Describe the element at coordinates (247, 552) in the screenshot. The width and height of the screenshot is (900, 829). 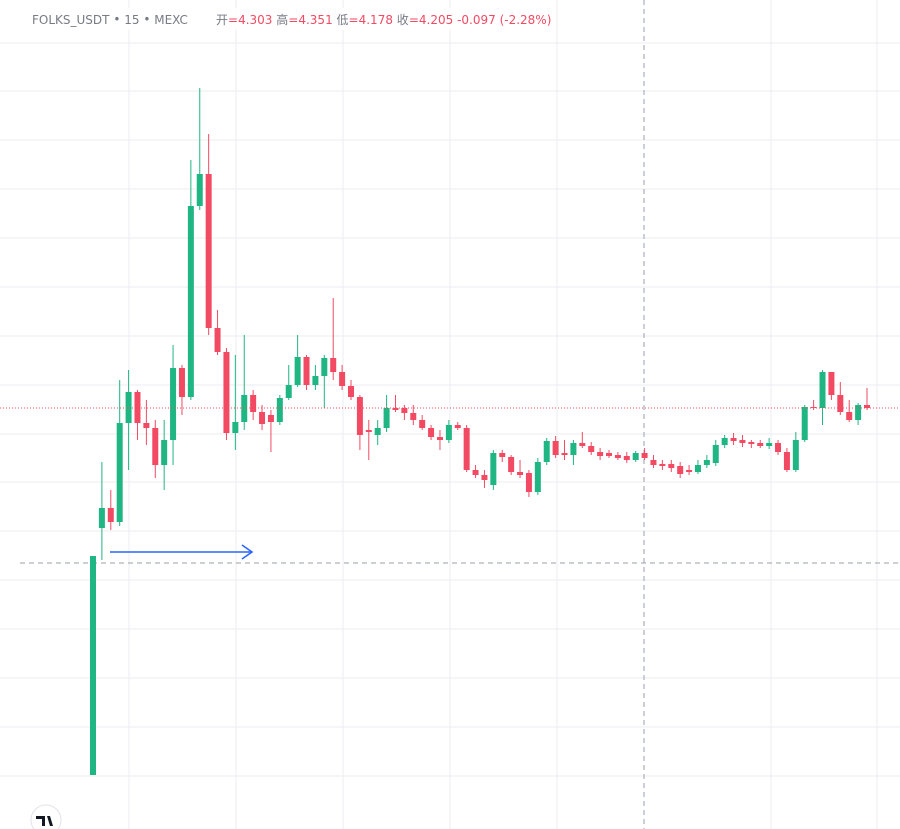
I see `arrow-head` at that location.